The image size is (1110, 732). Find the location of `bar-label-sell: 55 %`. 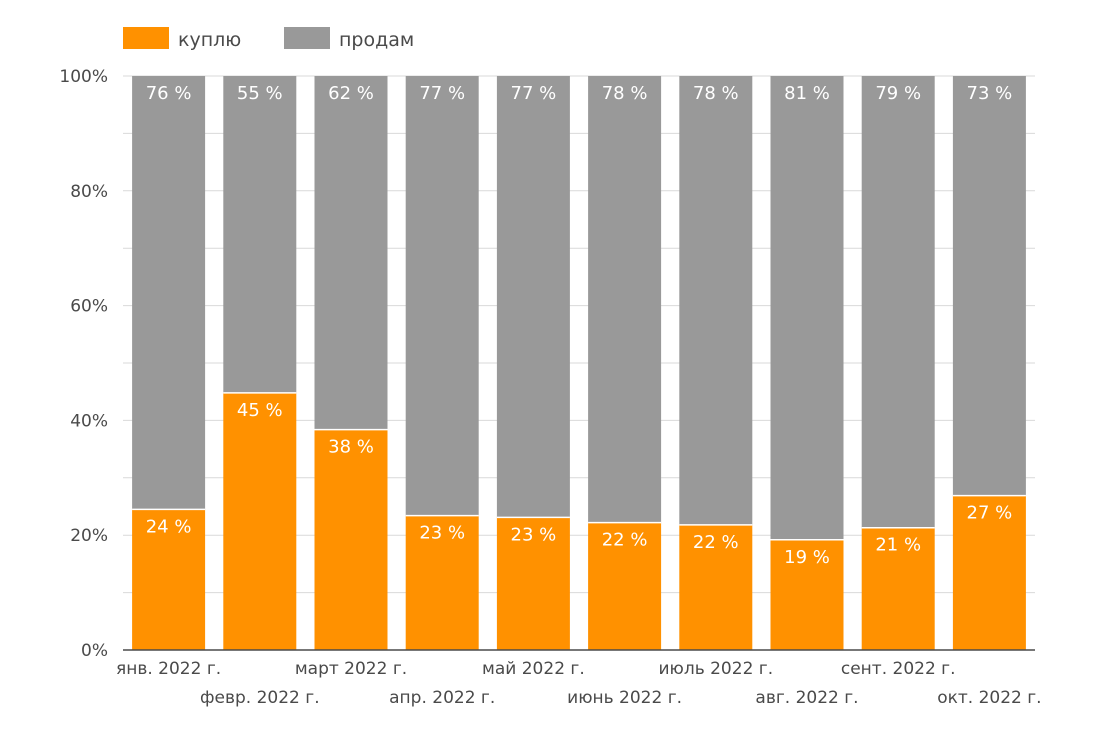

bar-label-sell: 55 % is located at coordinates (260, 93).